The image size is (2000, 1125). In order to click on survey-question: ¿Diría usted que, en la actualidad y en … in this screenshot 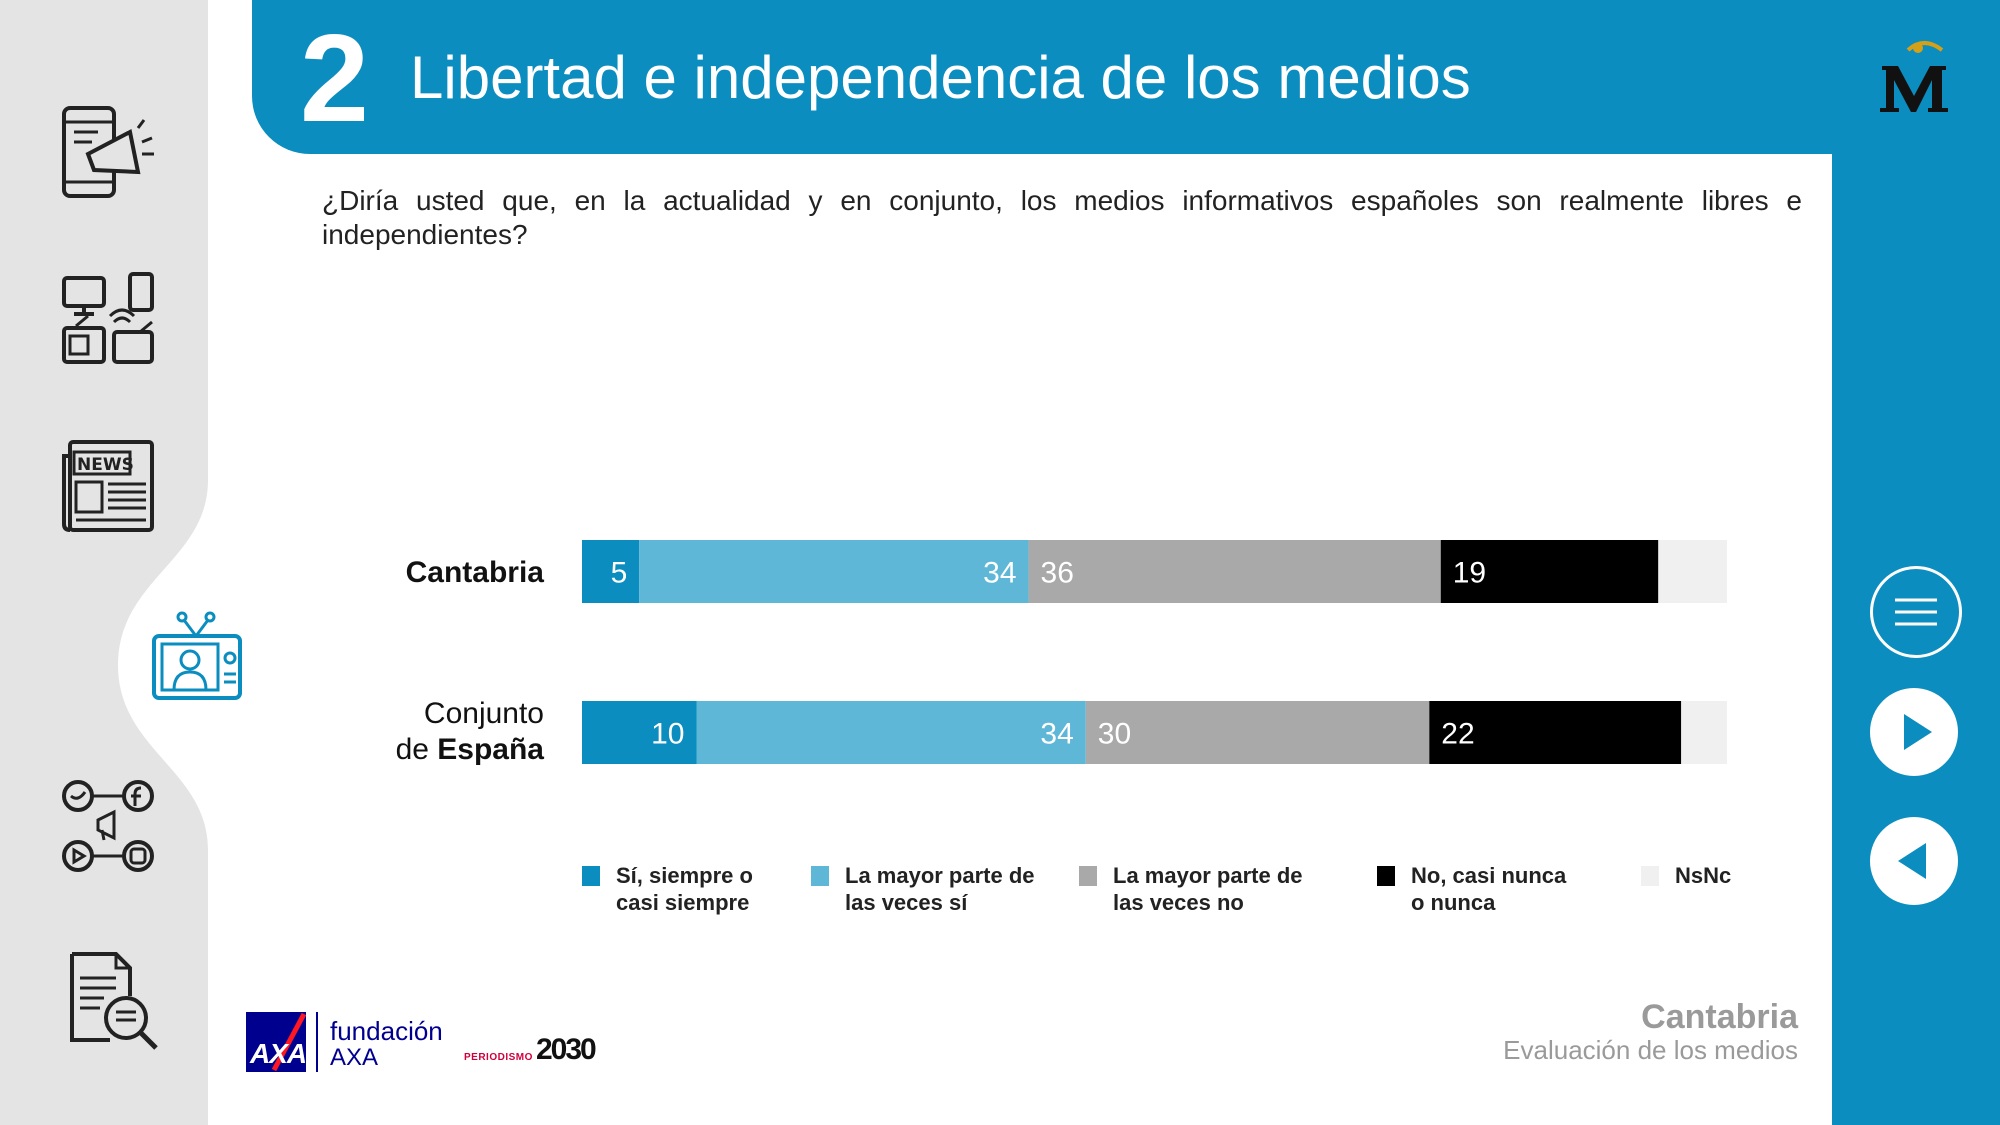, I will do `click(1062, 217)`.